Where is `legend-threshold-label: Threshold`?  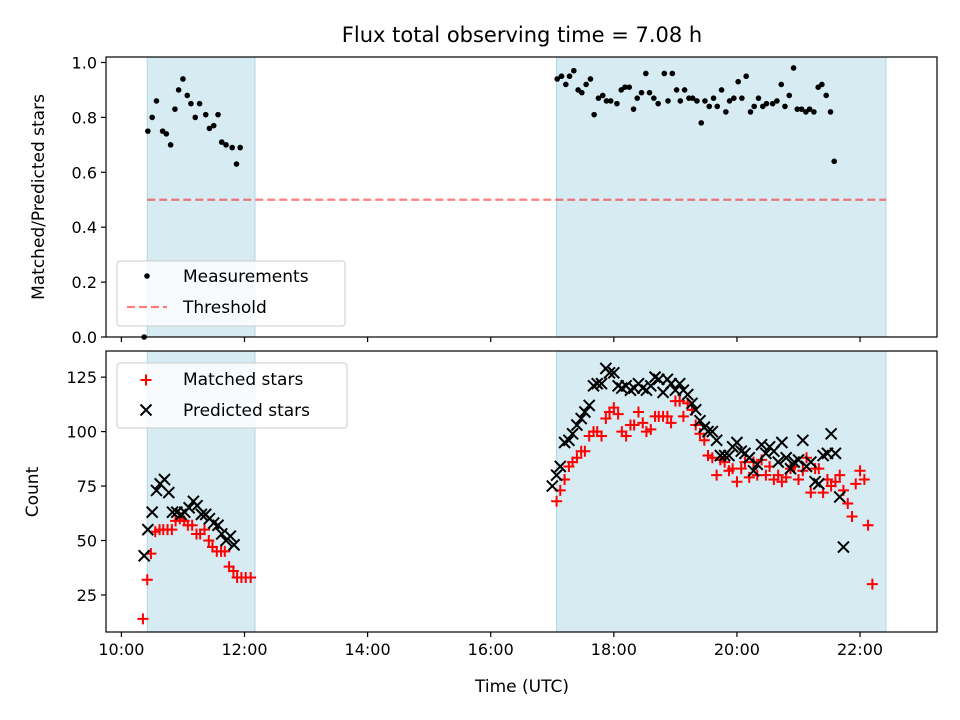 legend-threshold-label: Threshold is located at coordinates (224, 308).